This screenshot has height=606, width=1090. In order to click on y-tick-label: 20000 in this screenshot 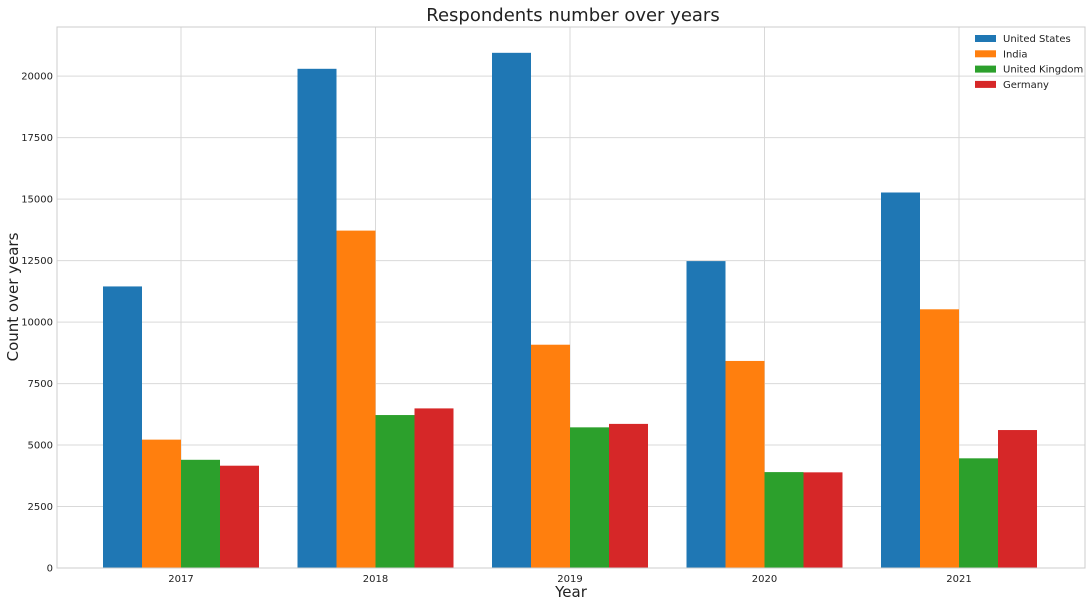, I will do `click(37, 77)`.